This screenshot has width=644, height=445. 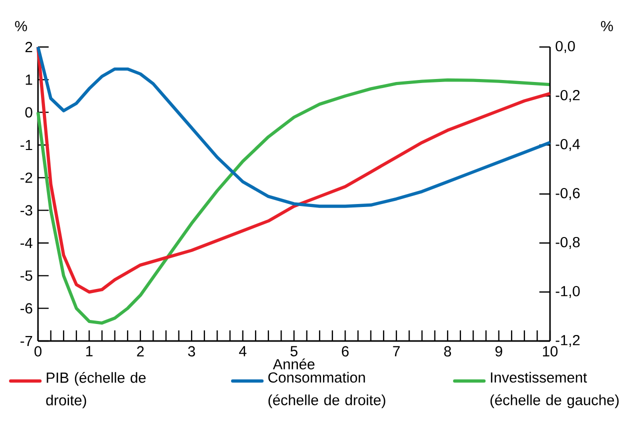 I want to click on y-tick-label: 2, so click(x=28, y=47).